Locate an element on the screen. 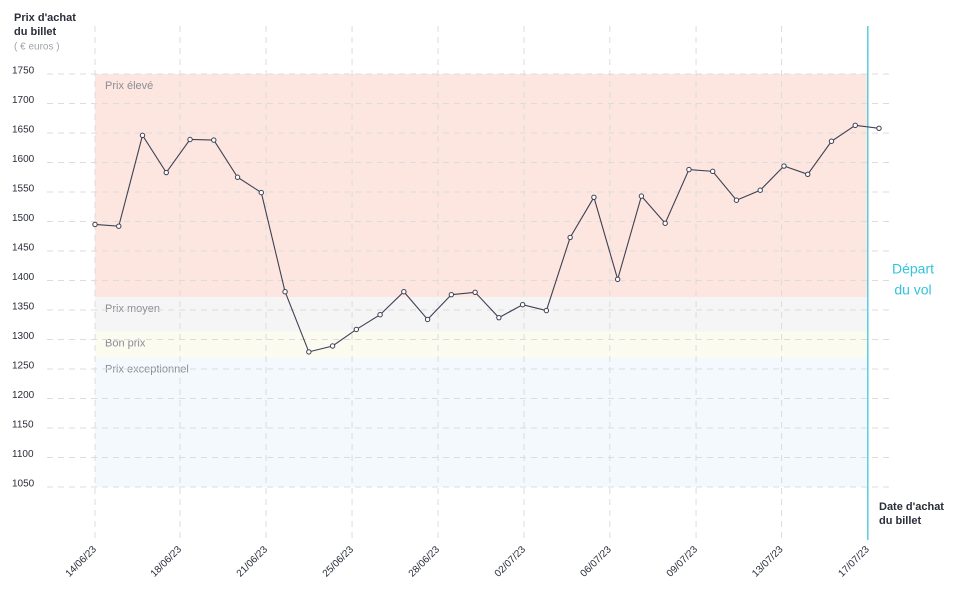 This screenshot has height=590, width=958. x-tick-label: 02/07/23 is located at coordinates (511, 562).